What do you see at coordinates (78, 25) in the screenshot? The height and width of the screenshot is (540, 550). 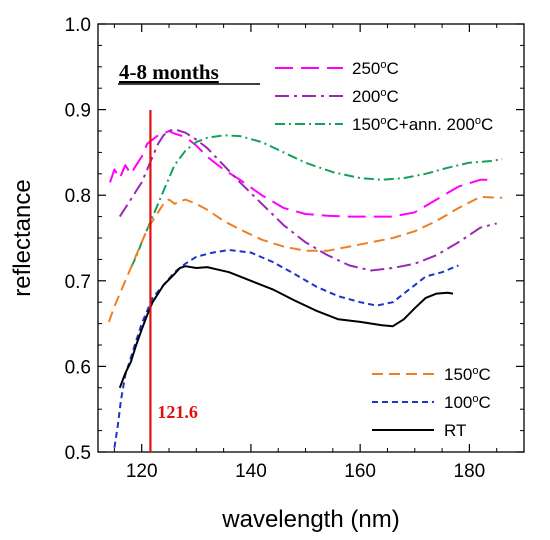 I see `y-tick-label: 1.0` at bounding box center [78, 25].